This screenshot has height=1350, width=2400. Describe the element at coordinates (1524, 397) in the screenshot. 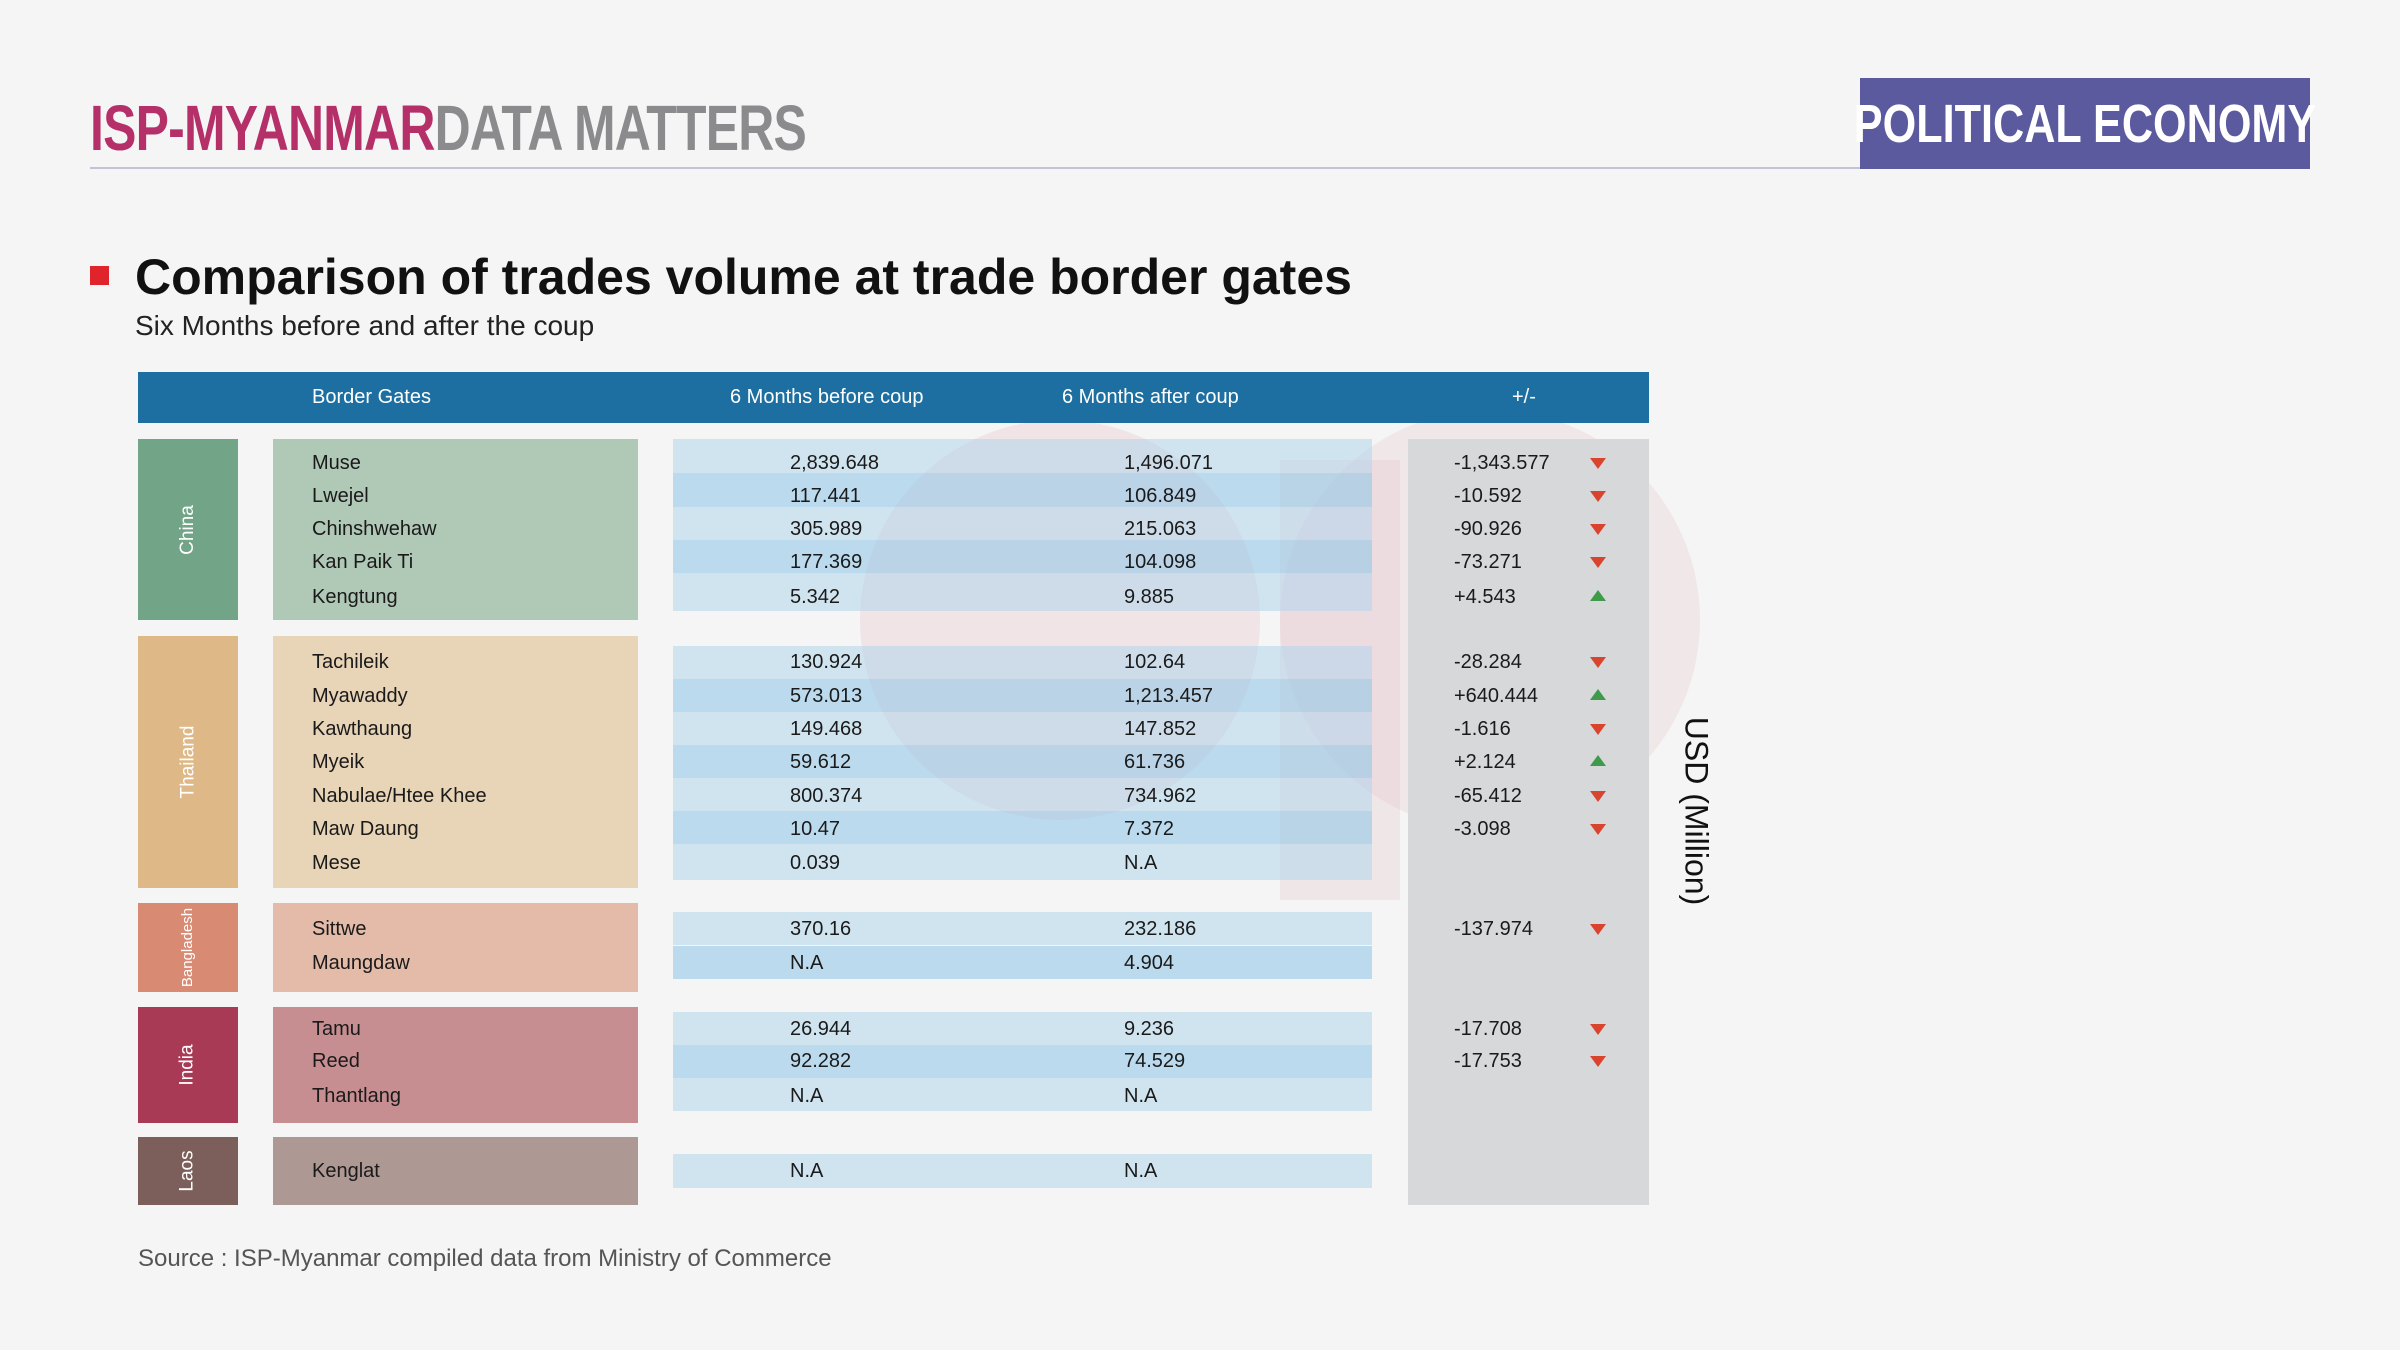

I see `col-header-diff: +/-` at that location.